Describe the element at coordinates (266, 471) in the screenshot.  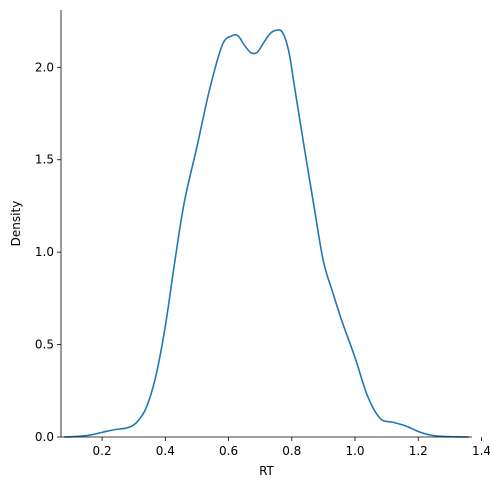
I see `x-axis-title: RT` at that location.